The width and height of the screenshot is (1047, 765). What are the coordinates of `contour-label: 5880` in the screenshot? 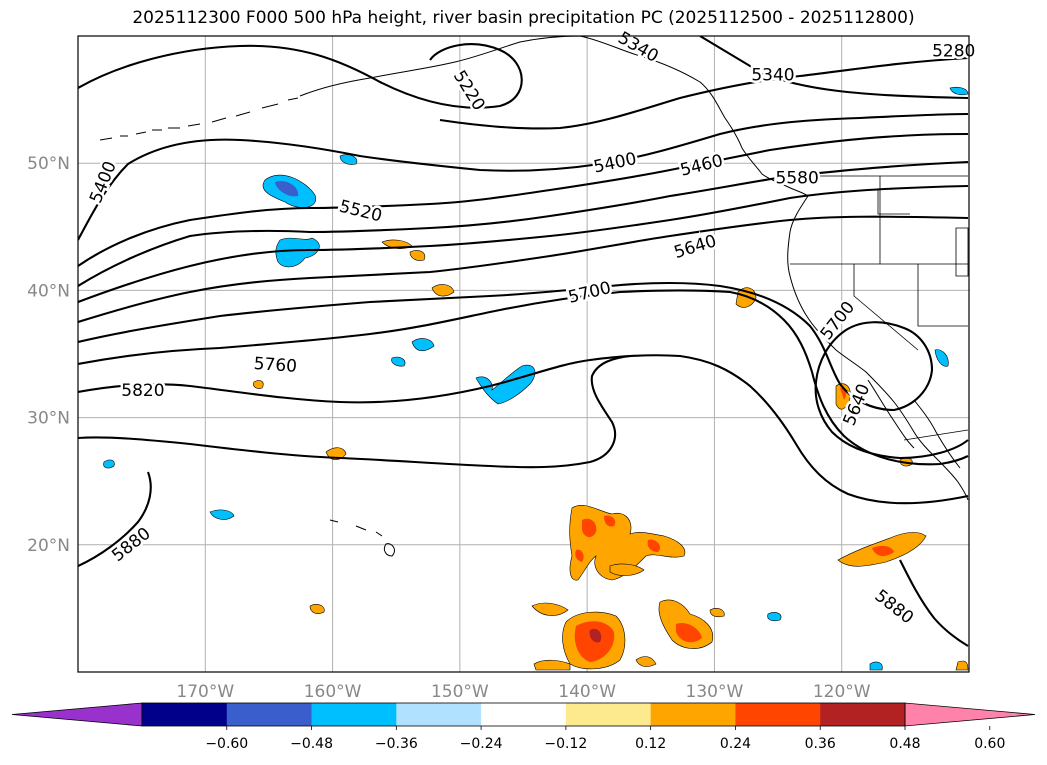 It's located at (894, 607).